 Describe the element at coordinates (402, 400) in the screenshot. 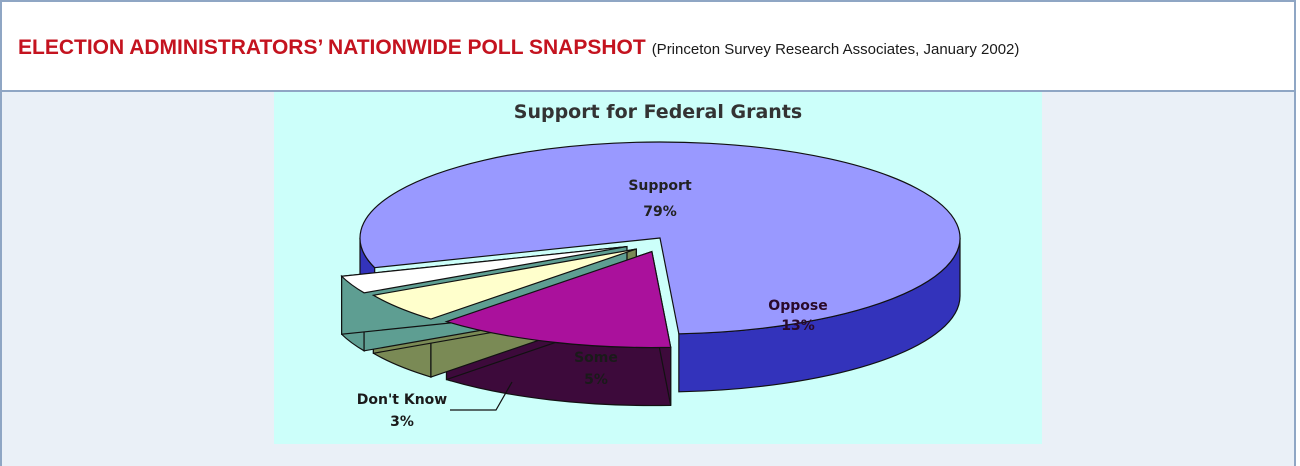

I see `slice-label-don-t-know: Don't Know` at that location.